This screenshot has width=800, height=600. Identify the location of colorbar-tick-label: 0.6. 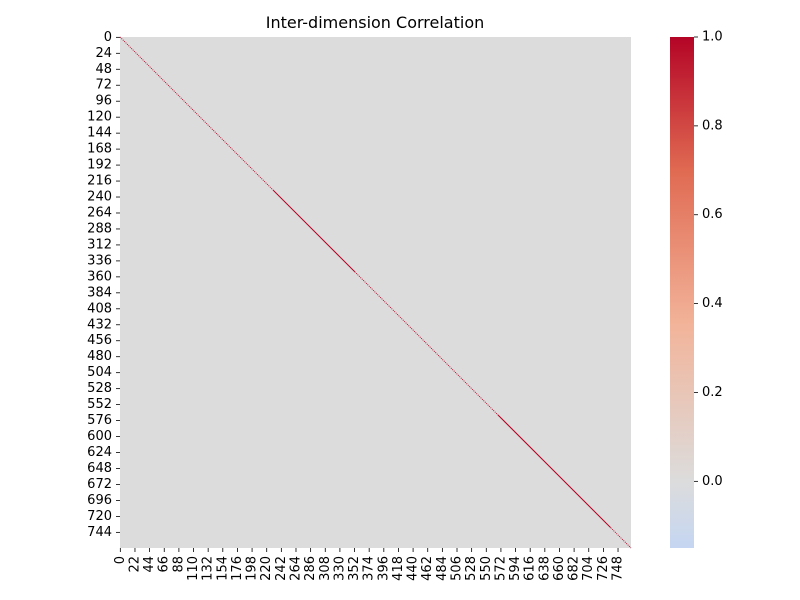
(712, 214).